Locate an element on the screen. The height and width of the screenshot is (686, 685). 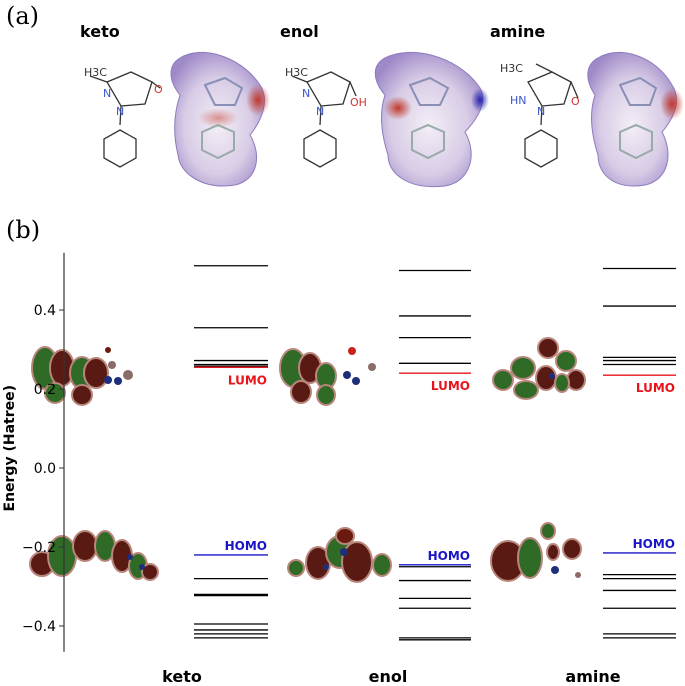
keto-homo-orbital is located at coordinates (94, 555).